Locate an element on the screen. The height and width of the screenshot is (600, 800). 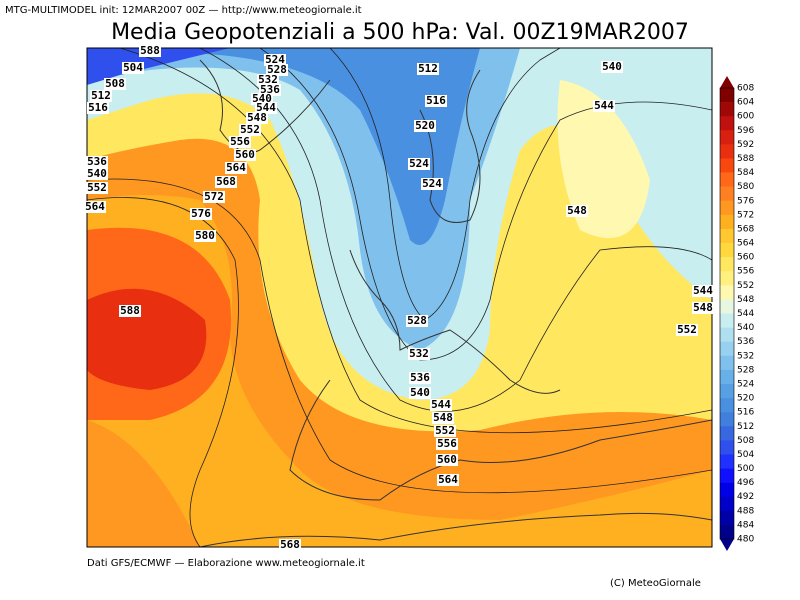
colorbar-label: 500 is located at coordinates (745, 469).